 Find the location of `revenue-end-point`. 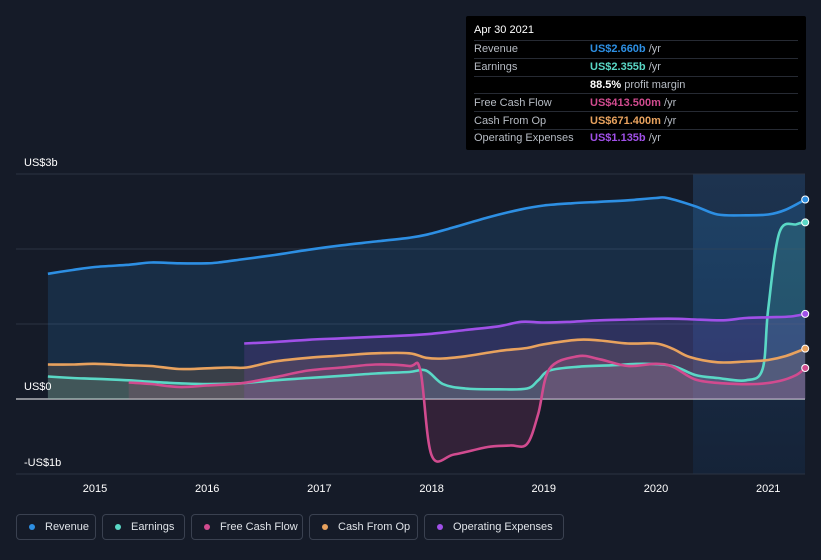

revenue-end-point is located at coordinates (805, 199).